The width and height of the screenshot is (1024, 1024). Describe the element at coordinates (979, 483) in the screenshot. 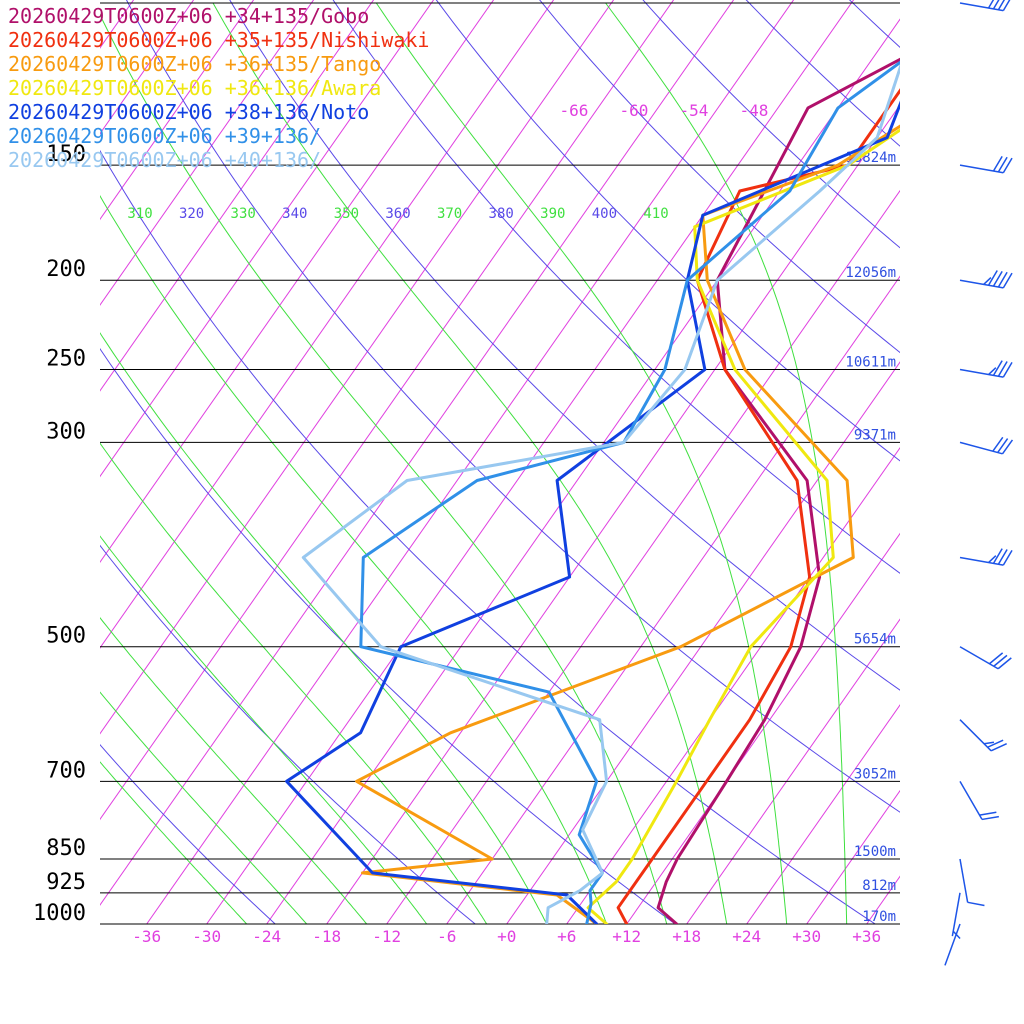

I see `wind-barbs` at that location.